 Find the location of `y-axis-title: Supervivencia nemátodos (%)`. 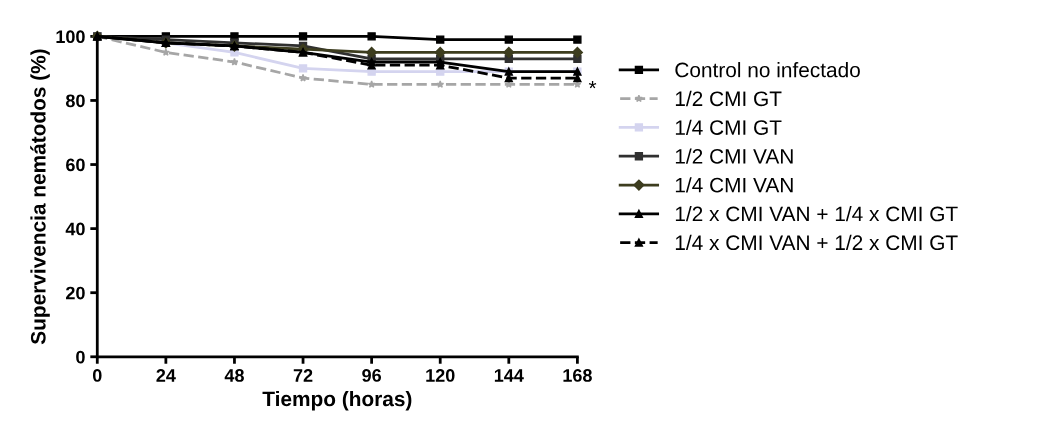

y-axis-title: Supervivencia nemátodos (%) is located at coordinates (40, 197).